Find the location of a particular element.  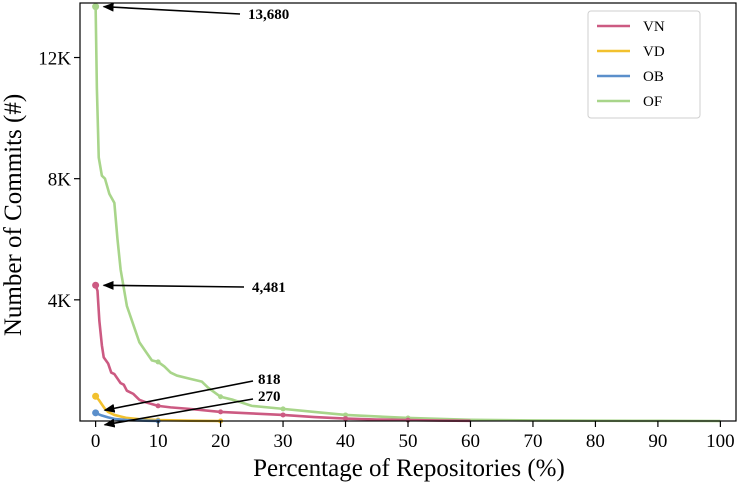

annotation-label-ob: 270 is located at coordinates (269, 397).